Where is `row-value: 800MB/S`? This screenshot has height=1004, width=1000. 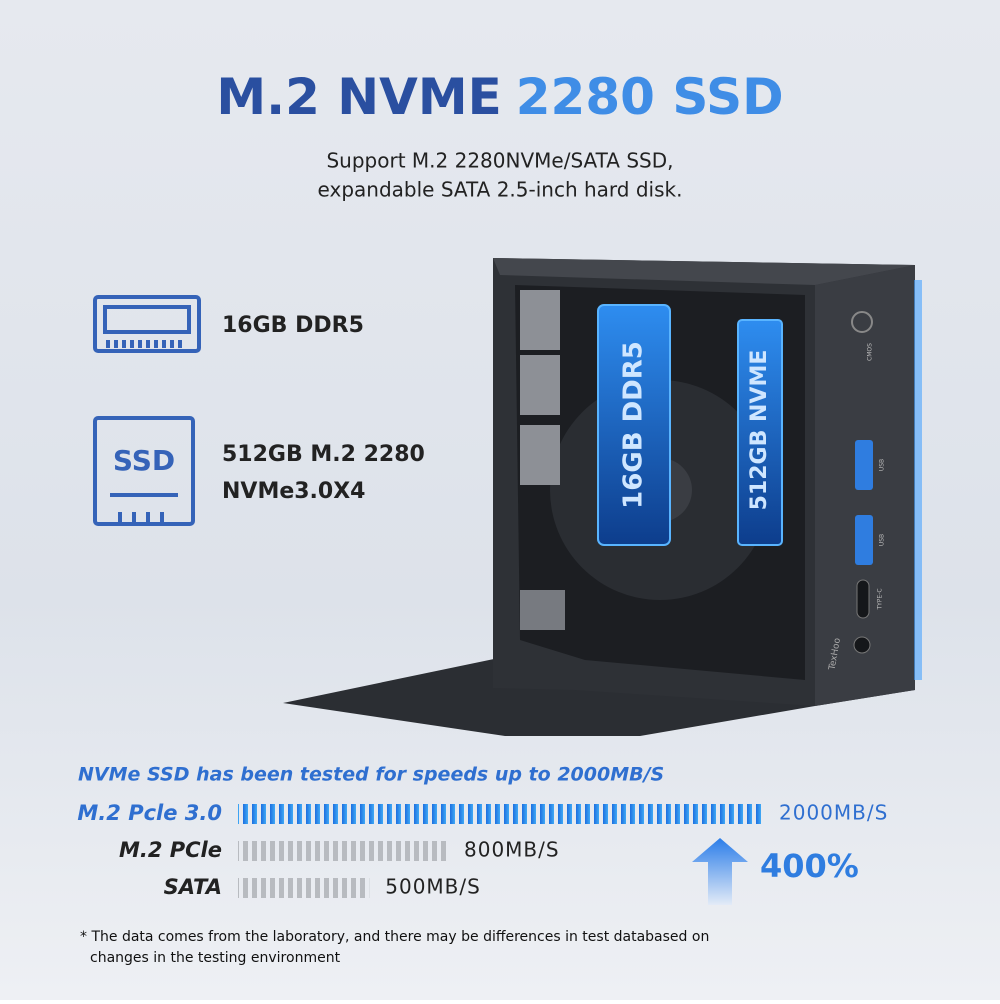 row-value: 800MB/S is located at coordinates (512, 850).